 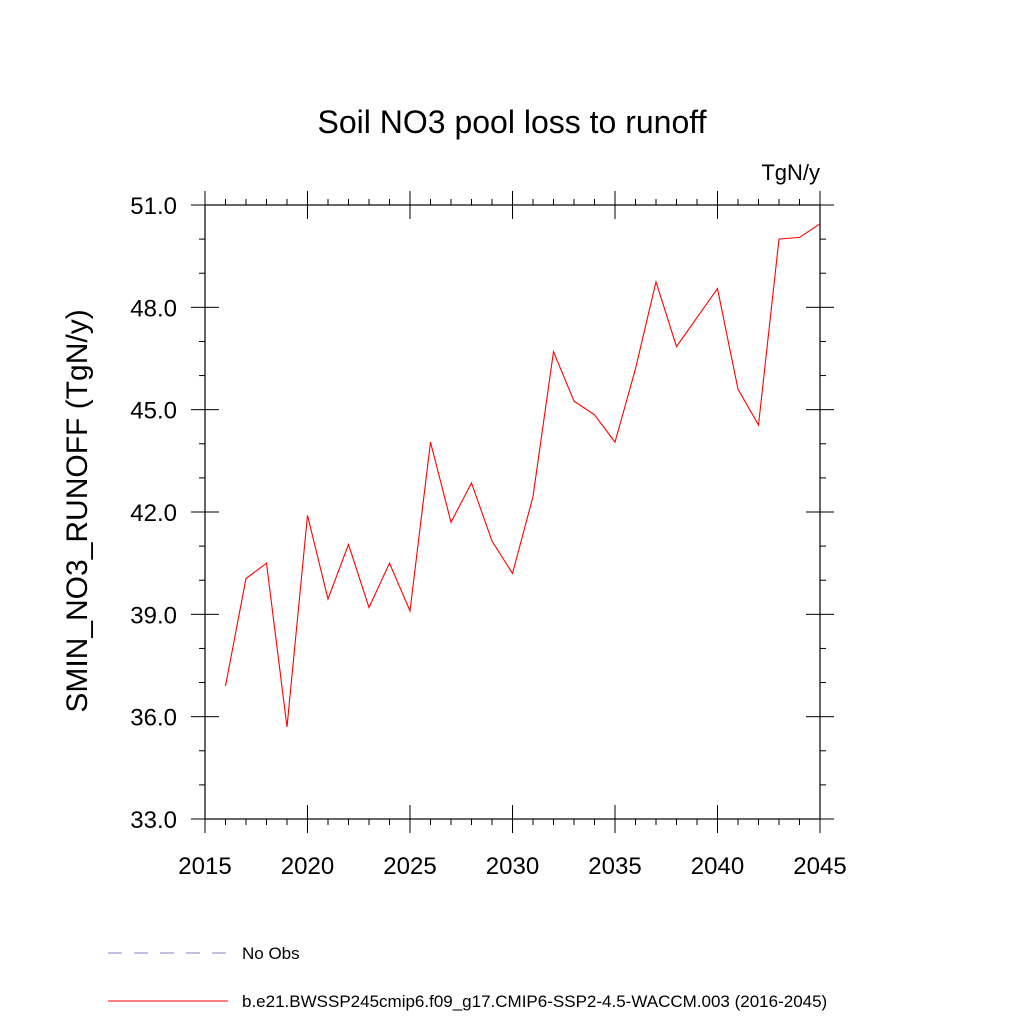 I want to click on y-tick-label: 33.0, so click(x=153, y=820).